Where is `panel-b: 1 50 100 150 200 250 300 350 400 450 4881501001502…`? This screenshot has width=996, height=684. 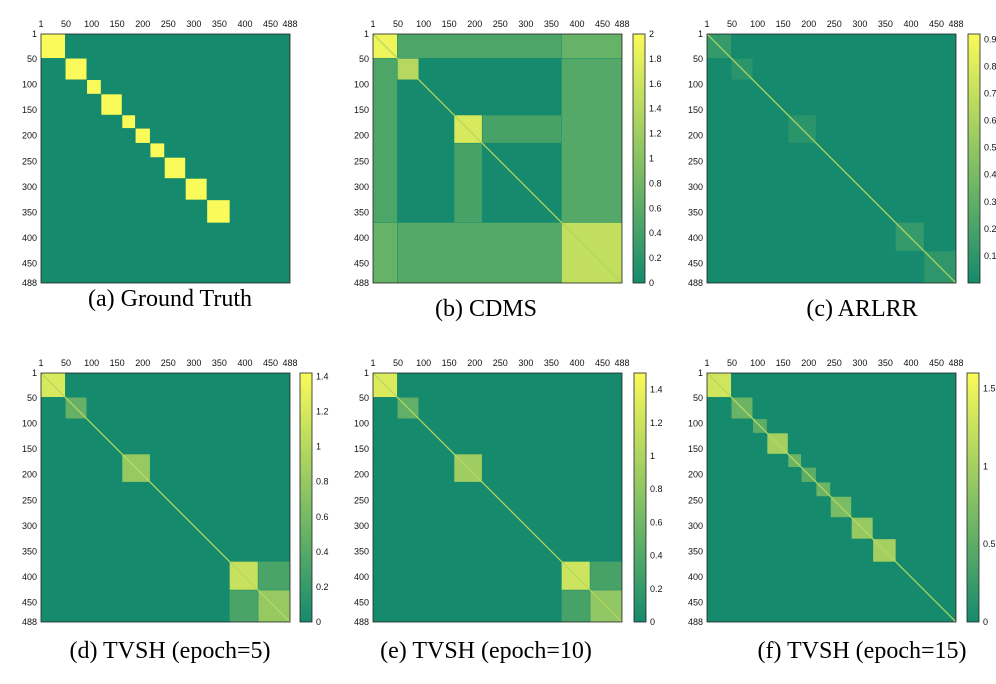
panel-b: 1 50 100 150 200 250 300 350 400 450 4881501001502… is located at coordinates (508, 170).